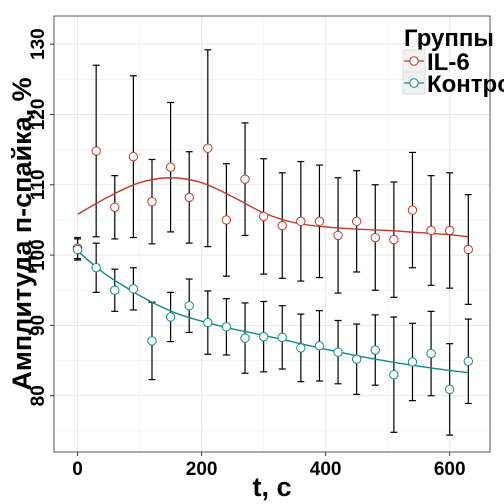 This screenshot has height=504, width=504. What do you see at coordinates (38, 325) in the screenshot?
I see `y-tick-label: 90` at bounding box center [38, 325].